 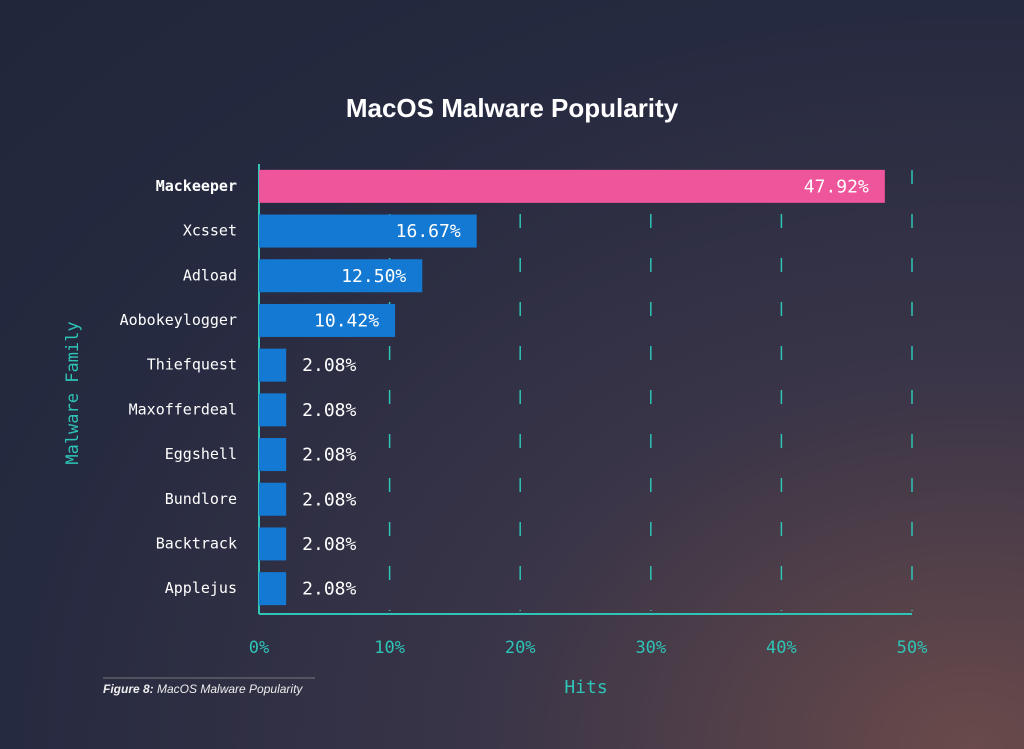 What do you see at coordinates (201, 588) in the screenshot?
I see `y-tick-label: Applejus` at bounding box center [201, 588].